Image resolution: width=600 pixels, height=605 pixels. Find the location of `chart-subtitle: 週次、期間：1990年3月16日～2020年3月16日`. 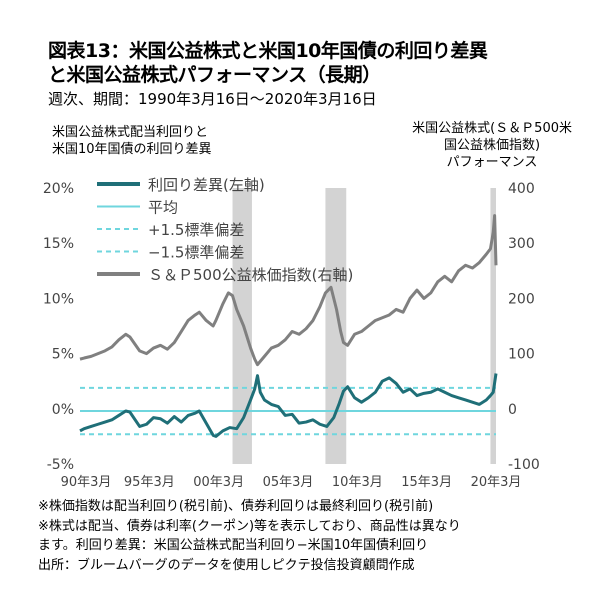

chart-subtitle: 週次、期間：1990年3月16日～2020年3月16日 is located at coordinates (212, 99).